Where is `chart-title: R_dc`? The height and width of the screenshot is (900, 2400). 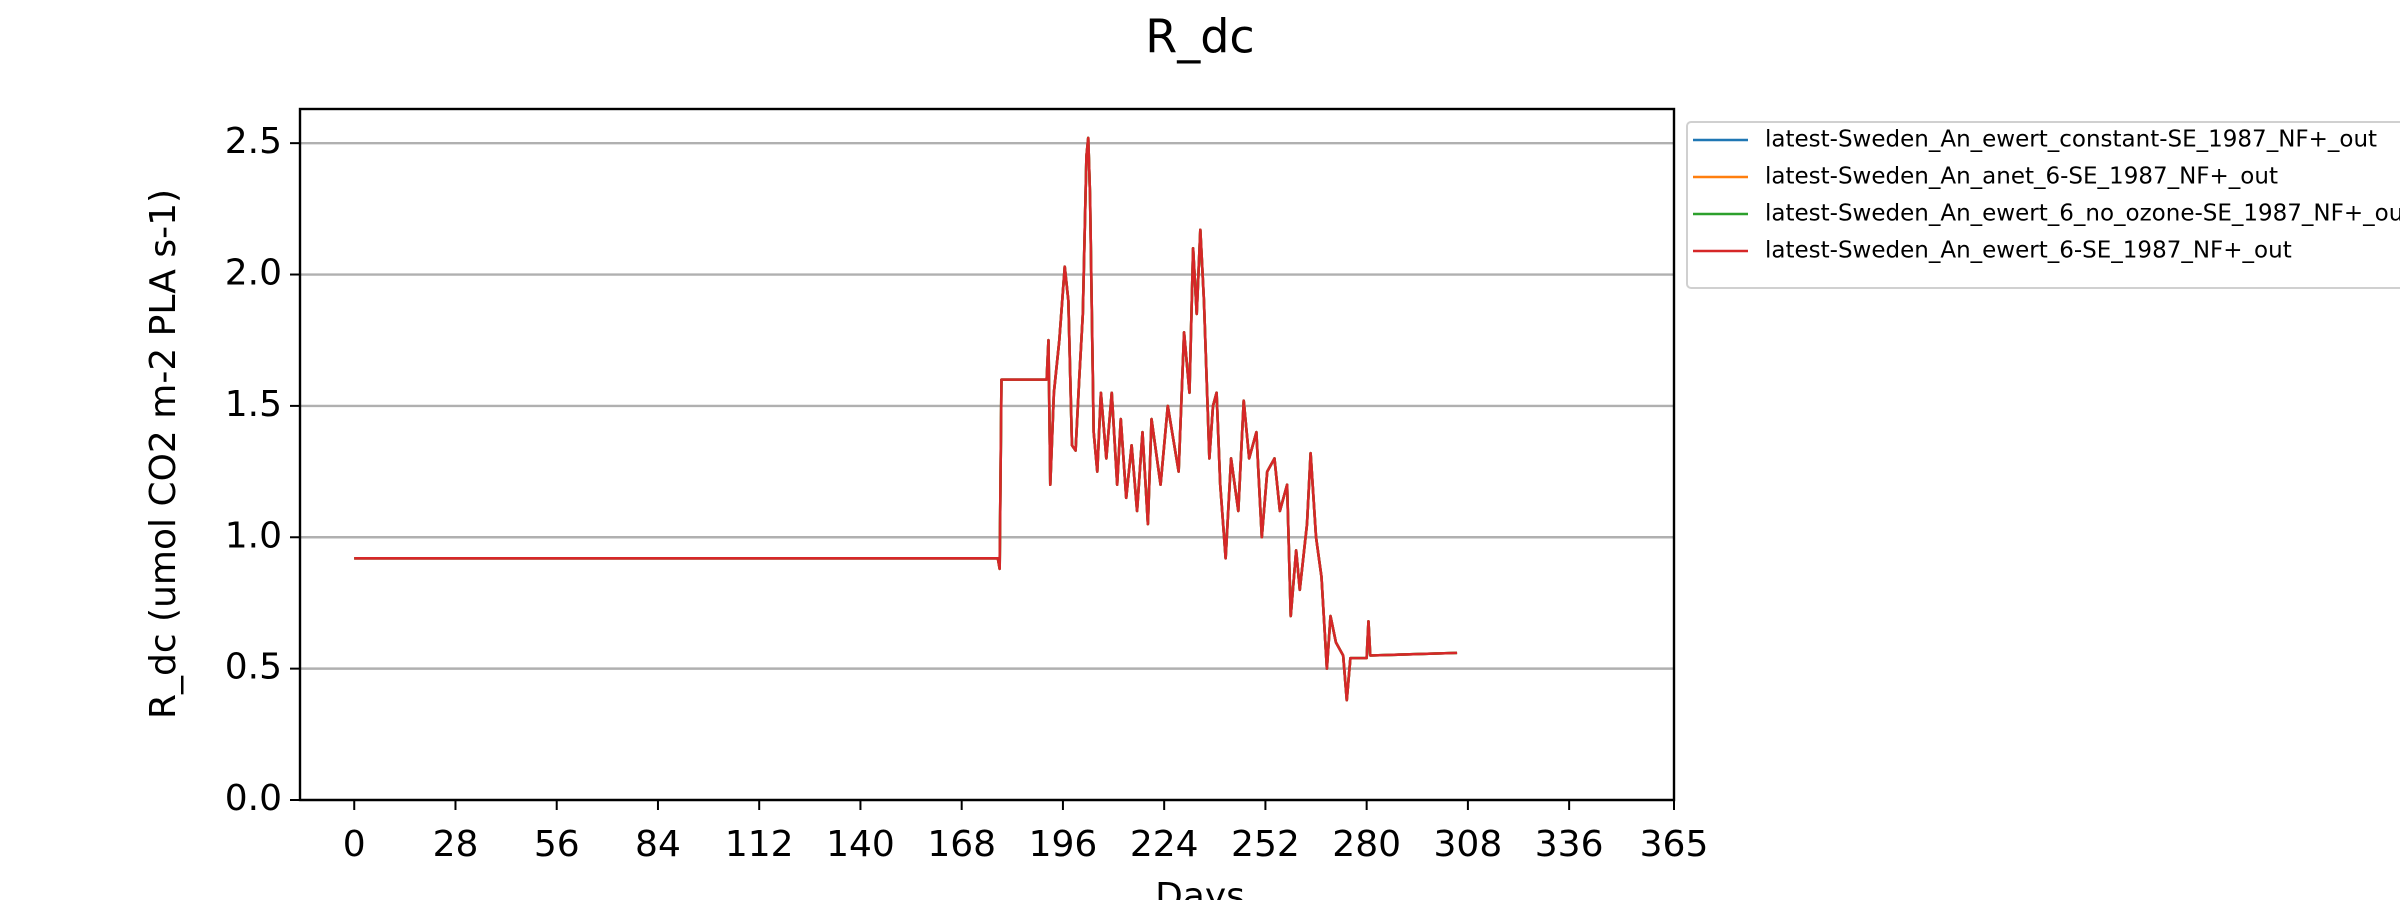
chart-title: R_dc is located at coordinates (1199, 37).